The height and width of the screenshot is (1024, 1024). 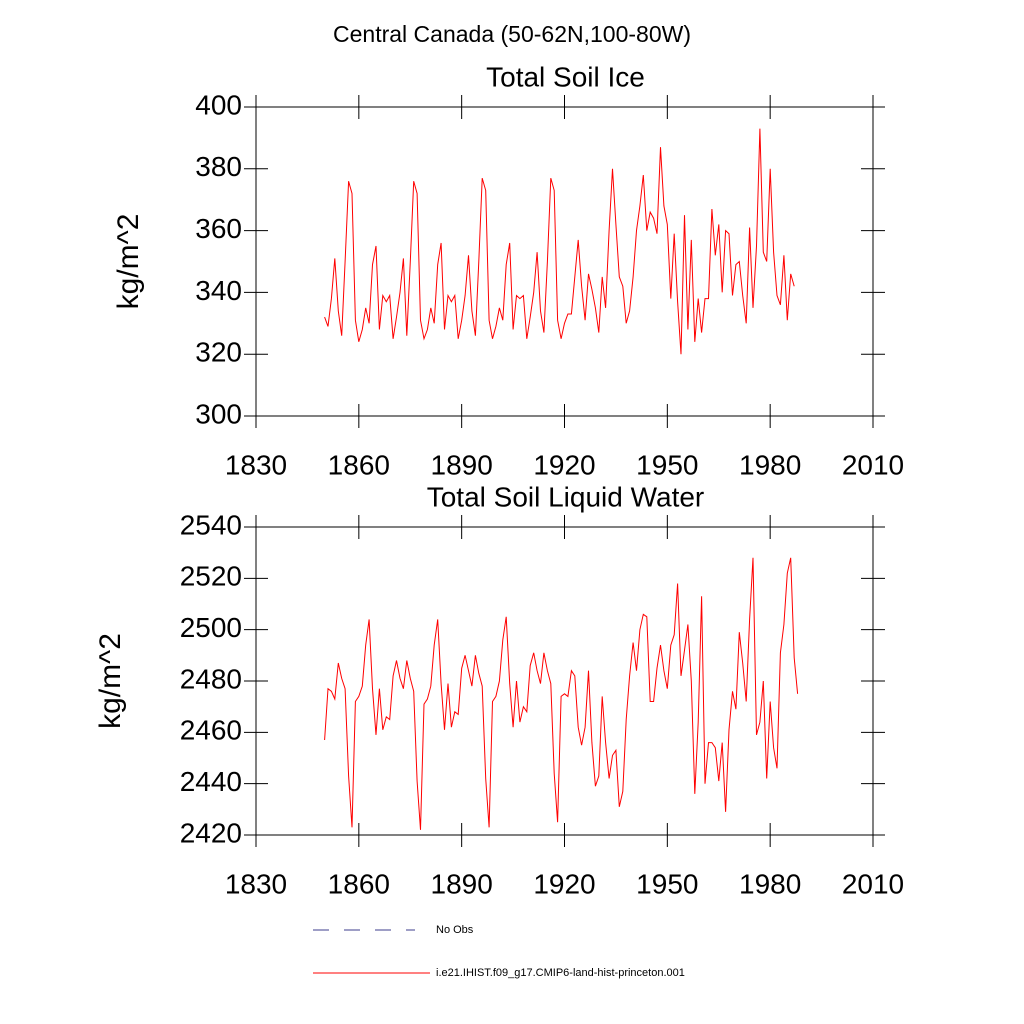 I want to click on chart-title: Total Soil Liquid Water, so click(x=566, y=496).